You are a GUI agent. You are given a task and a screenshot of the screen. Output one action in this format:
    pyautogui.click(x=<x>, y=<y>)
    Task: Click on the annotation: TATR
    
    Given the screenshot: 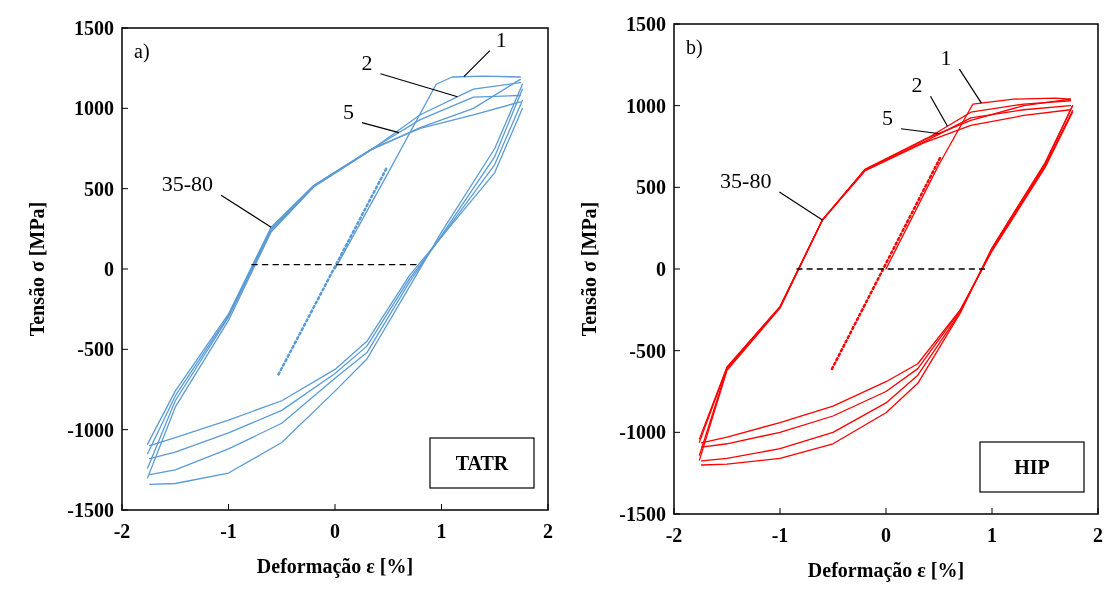 What is the action you would take?
    pyautogui.click(x=482, y=463)
    